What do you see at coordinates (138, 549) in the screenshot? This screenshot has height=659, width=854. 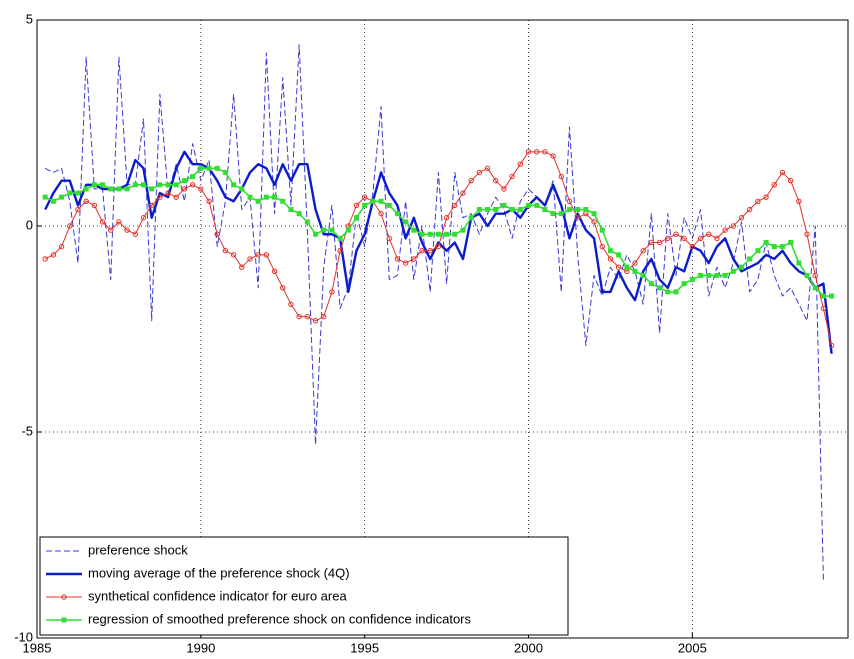 I see `legend-label: preference shock` at bounding box center [138, 549].